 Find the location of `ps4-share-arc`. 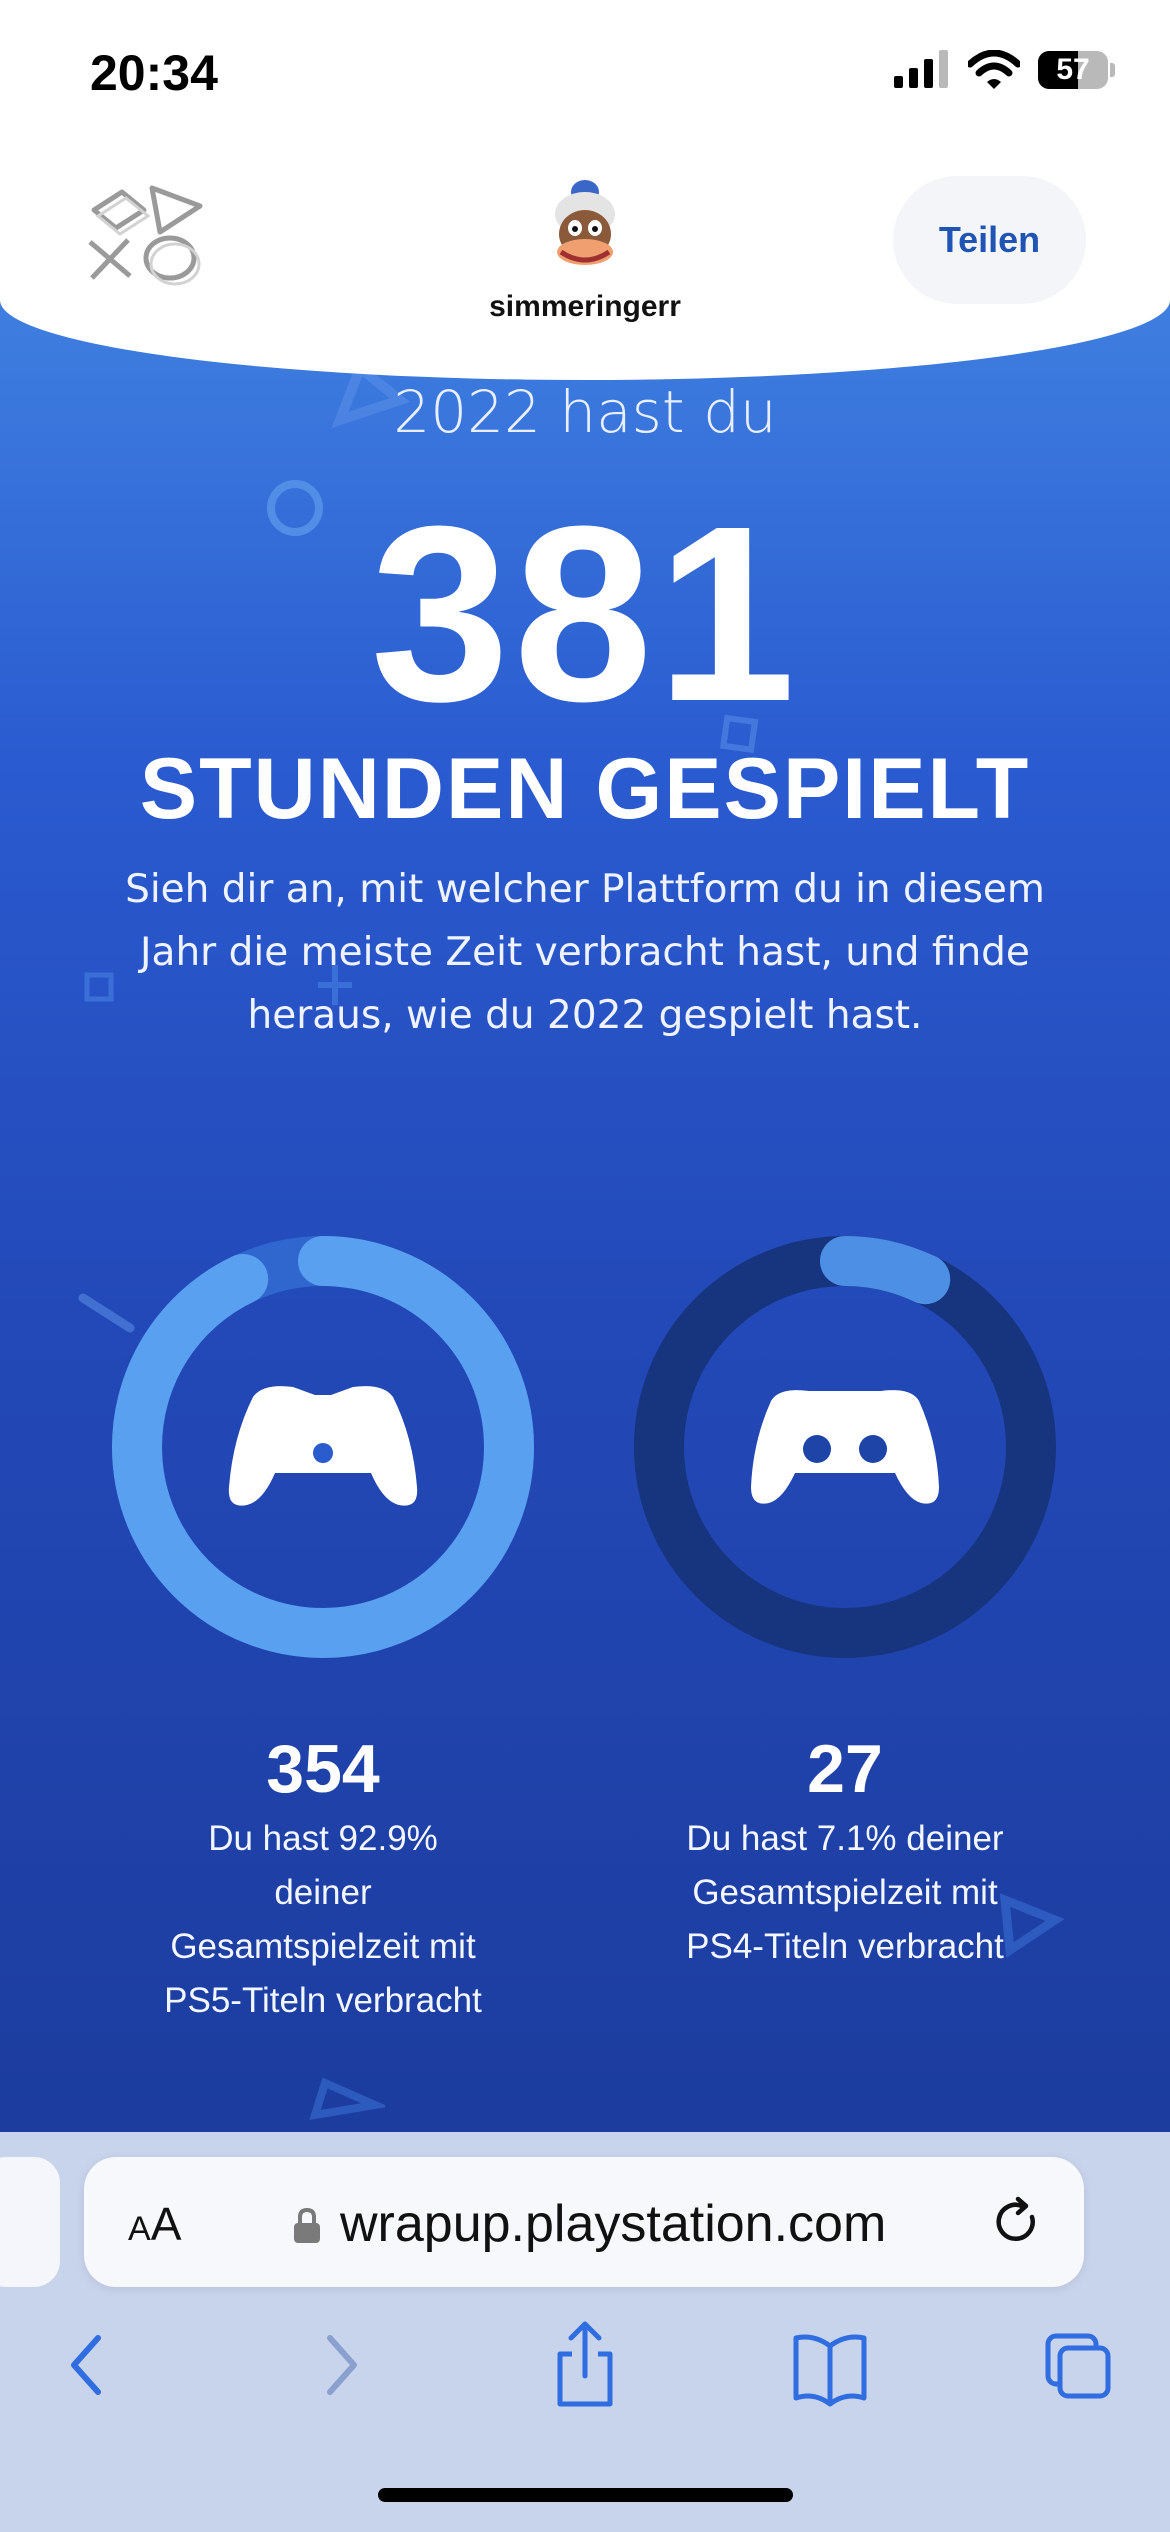

ps4-share-arc is located at coordinates (845, 1447).